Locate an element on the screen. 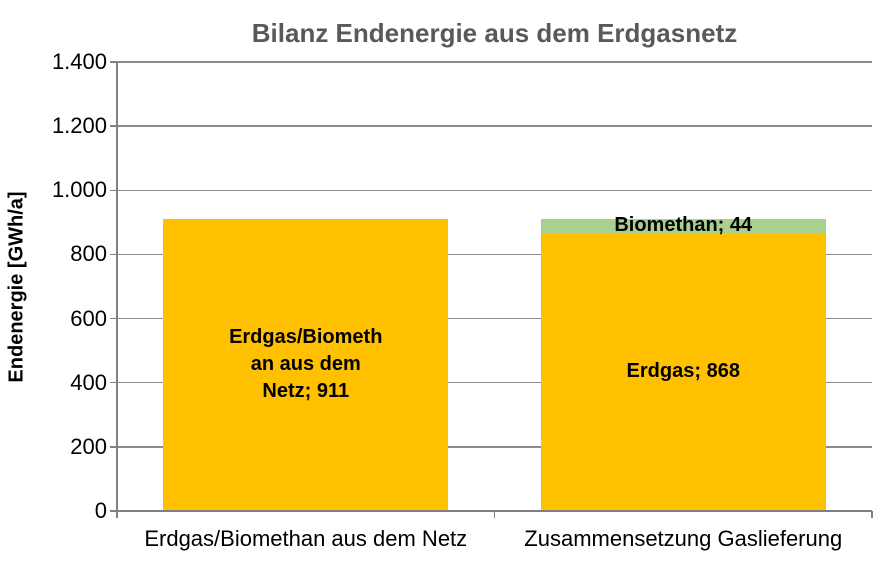 Image resolution: width=895 pixels, height=561 pixels. data-label-line: Erdgas; 868 is located at coordinates (683, 371).